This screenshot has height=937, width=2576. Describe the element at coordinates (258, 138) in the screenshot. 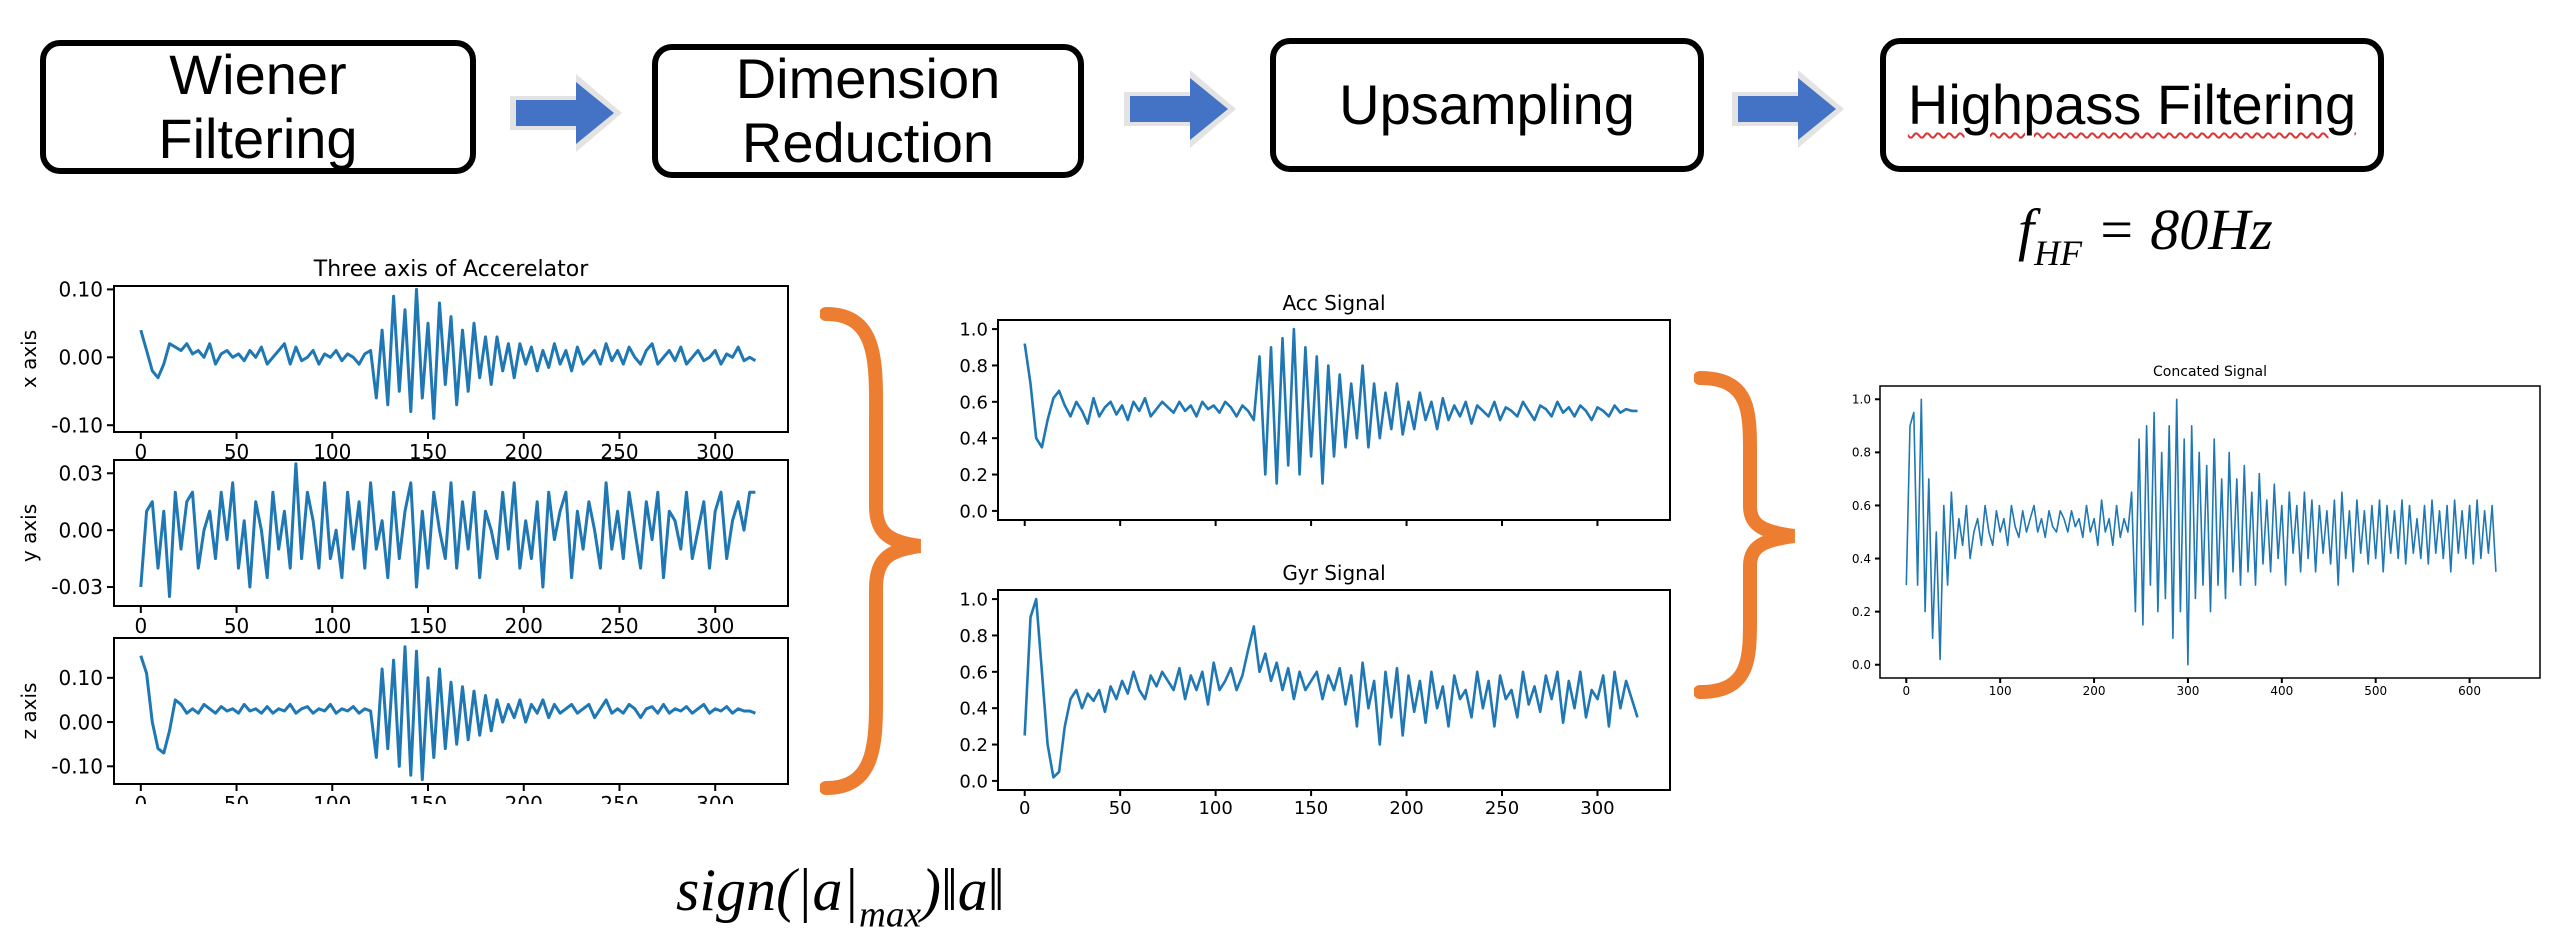

I see `step-label-line2: Filtering` at that location.